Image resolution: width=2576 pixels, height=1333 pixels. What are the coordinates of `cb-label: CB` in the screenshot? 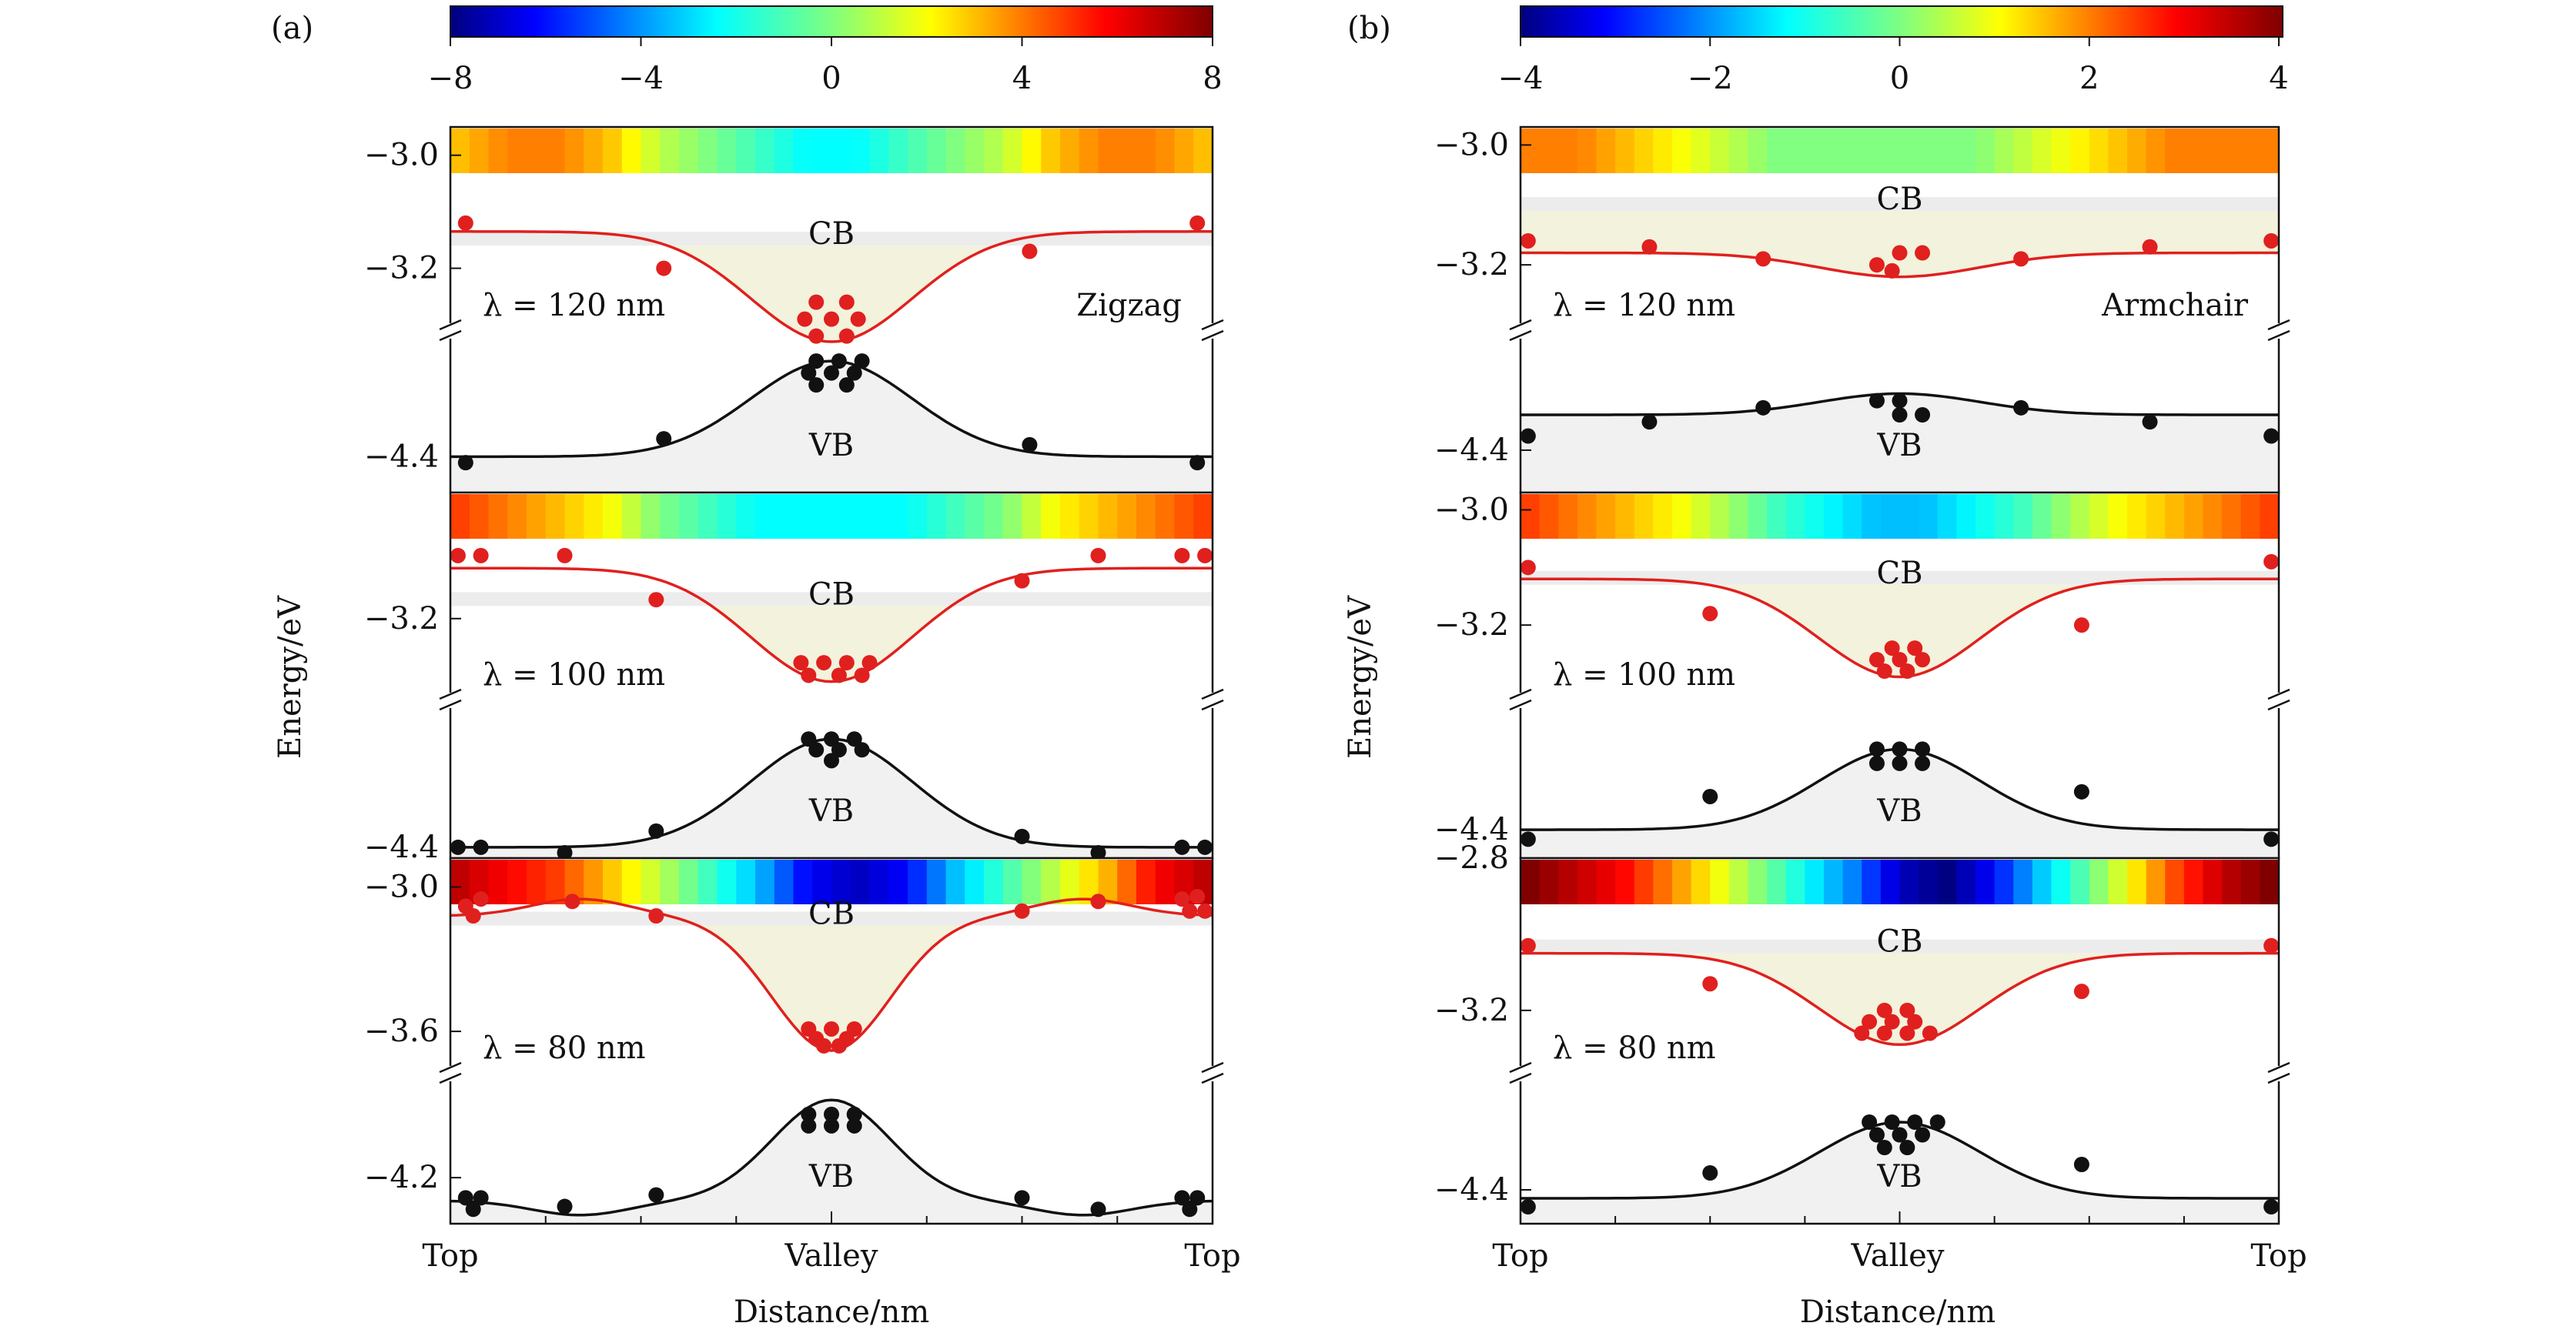 It's located at (832, 594).